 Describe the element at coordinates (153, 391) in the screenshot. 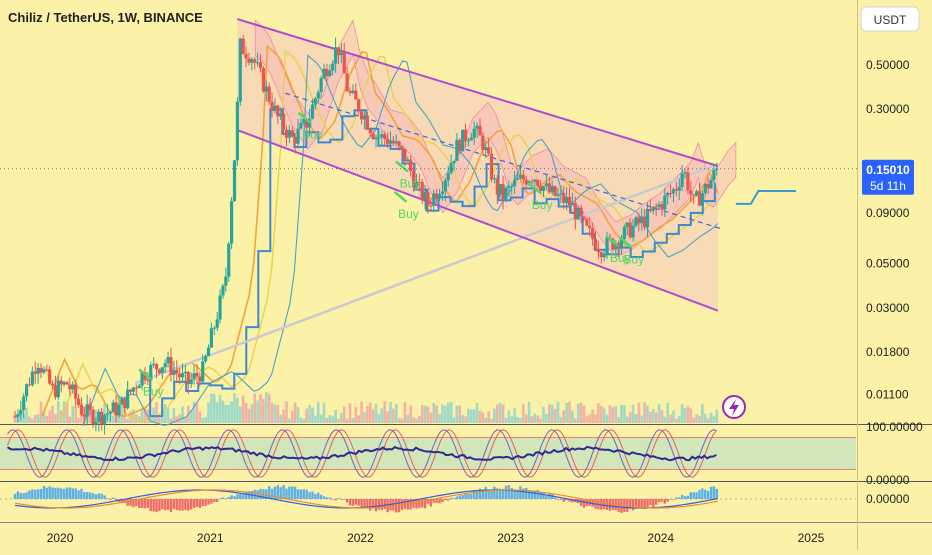

I see `signal-label: Buy` at that location.